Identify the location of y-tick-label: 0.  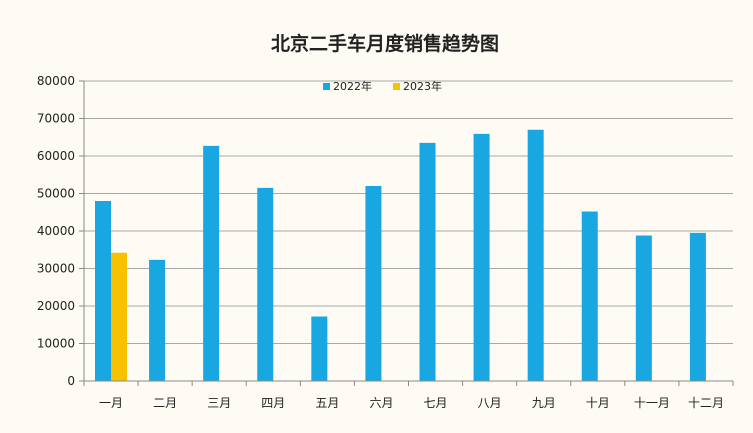
(71, 381).